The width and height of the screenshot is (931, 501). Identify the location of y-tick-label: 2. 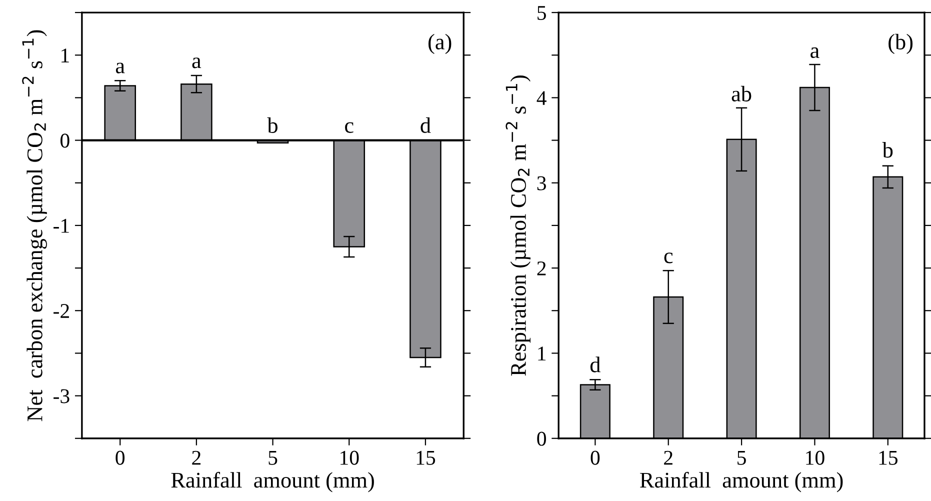
(541, 268).